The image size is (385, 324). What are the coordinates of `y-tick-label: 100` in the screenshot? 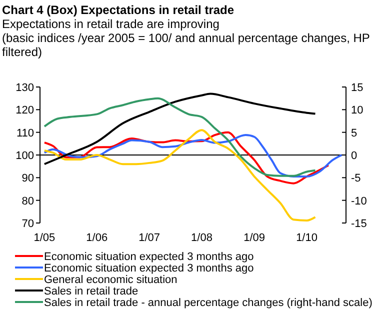 It's located at (25, 156).